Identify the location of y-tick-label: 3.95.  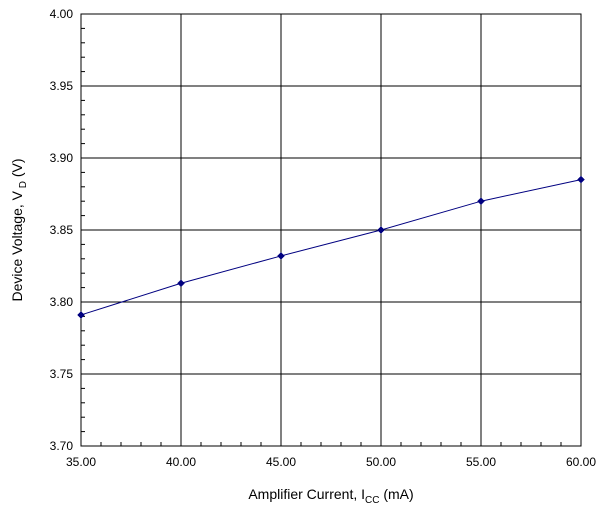
(62, 86).